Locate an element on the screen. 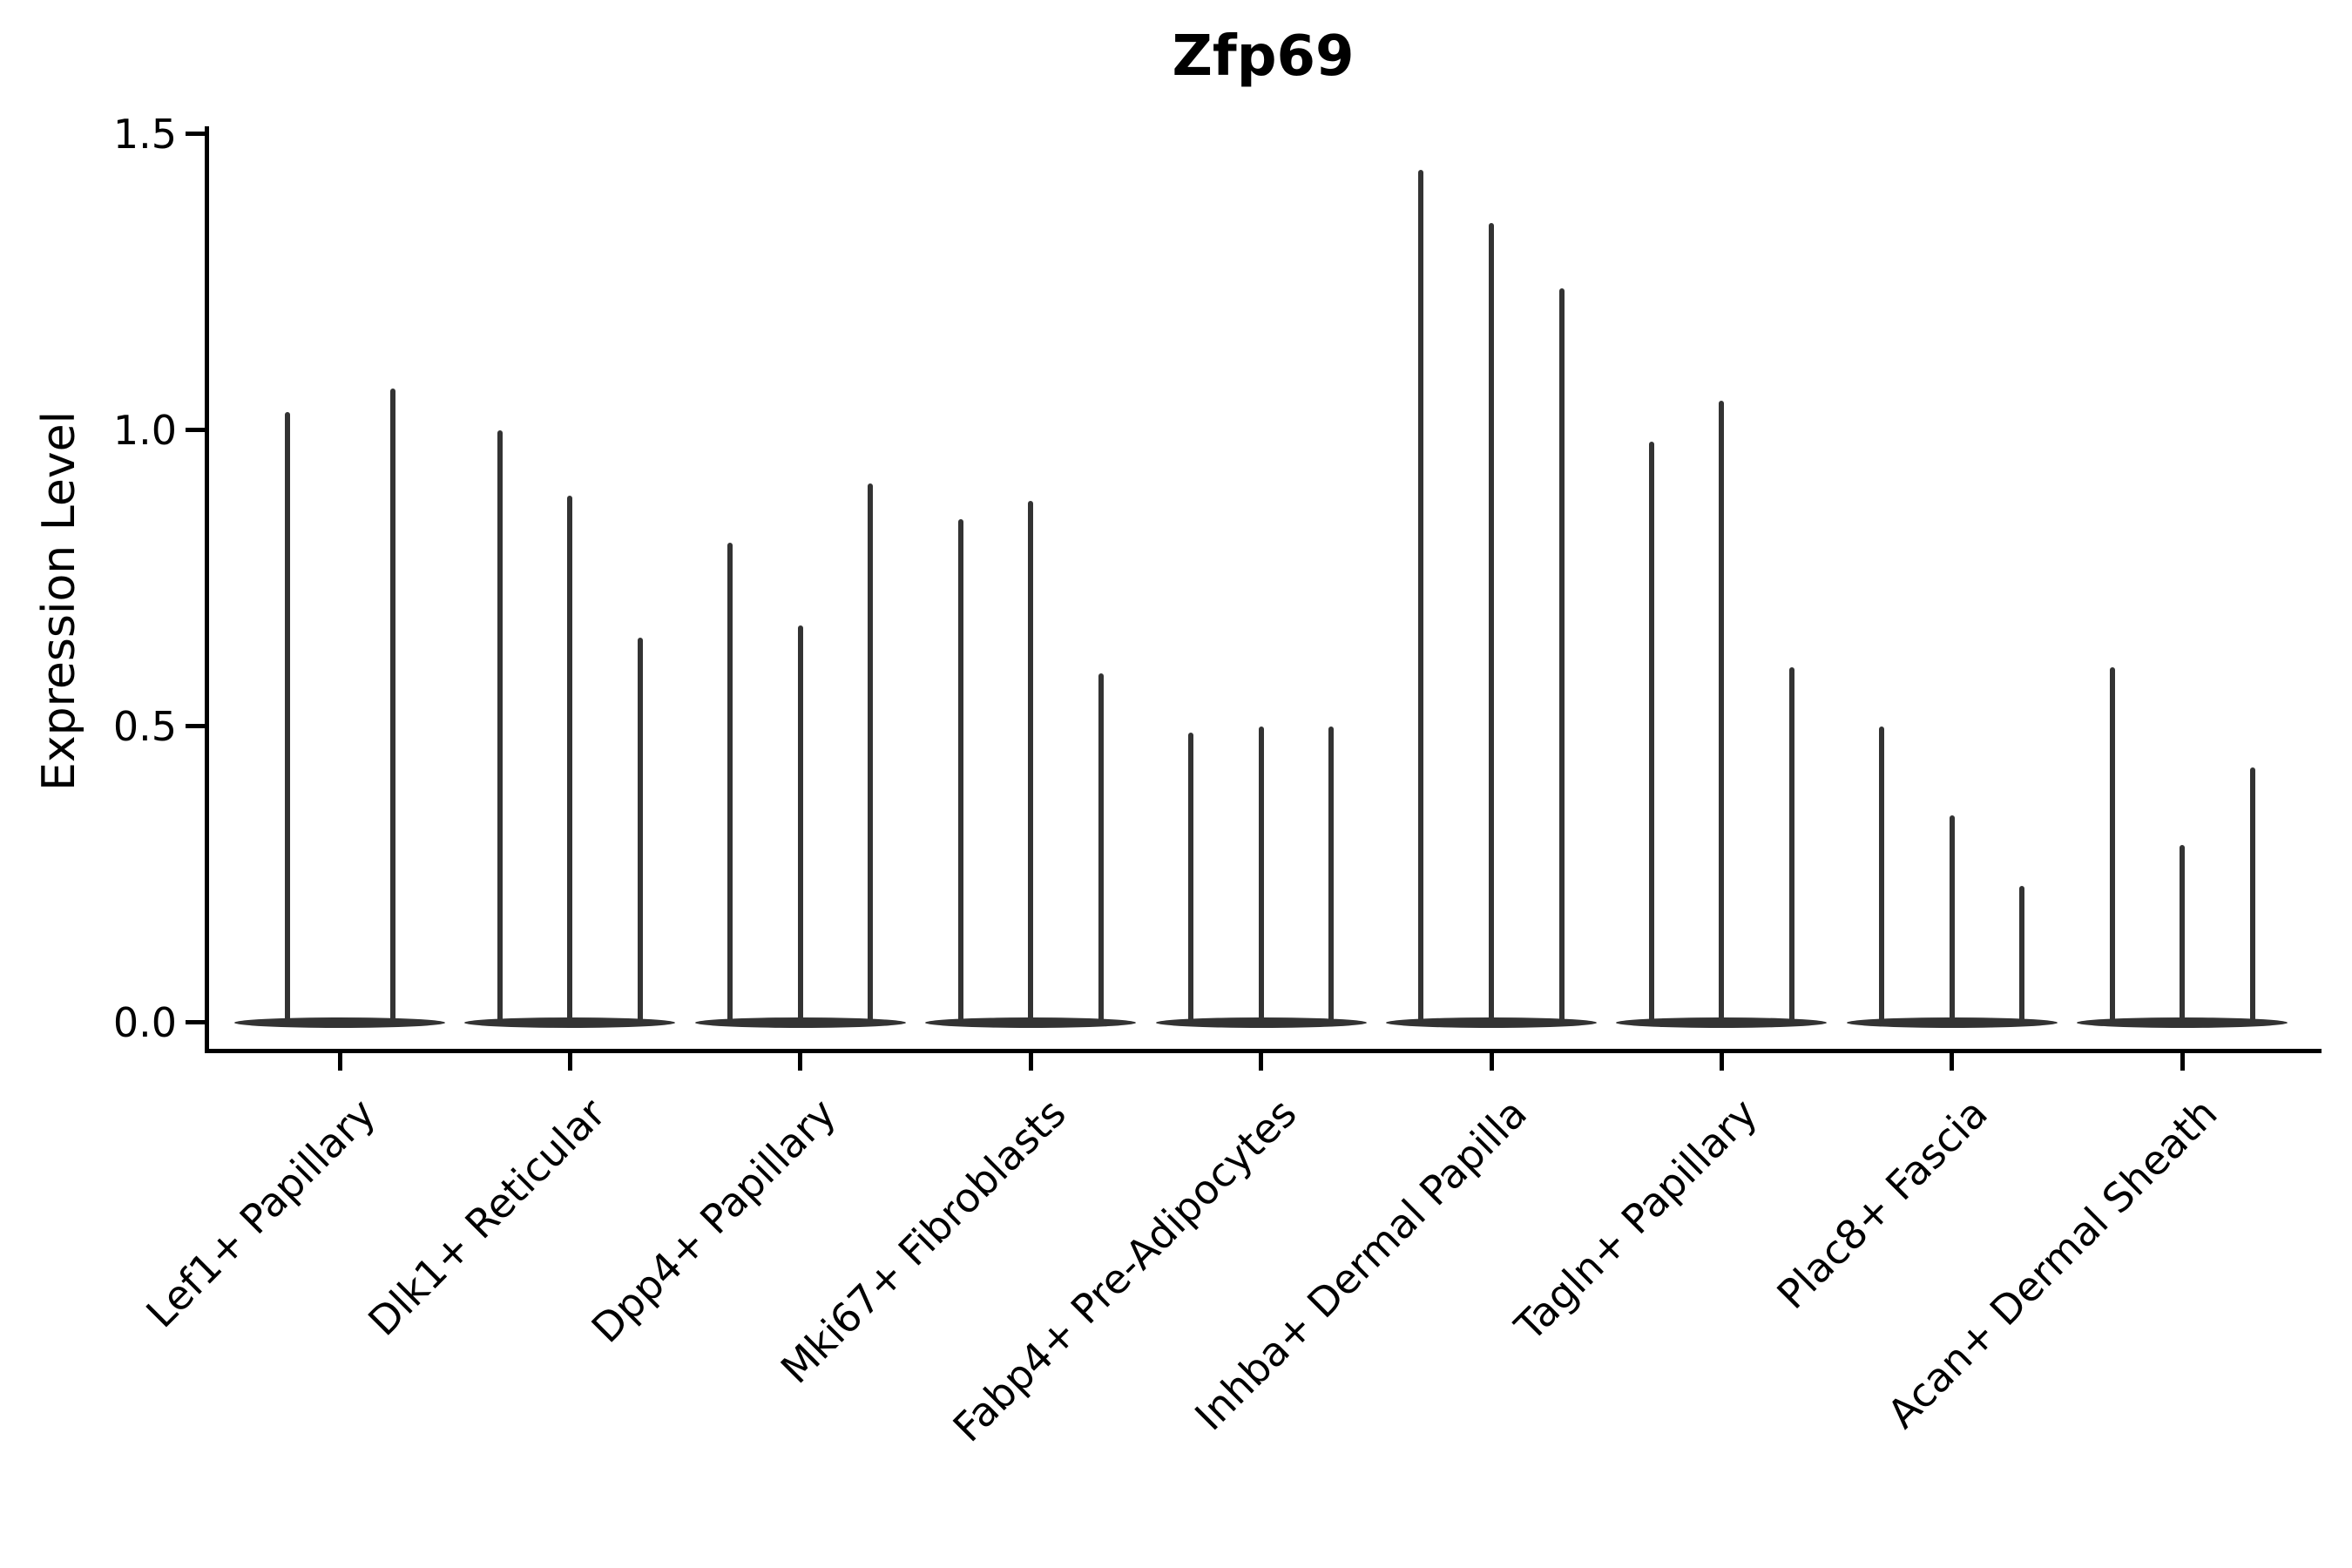 Image resolution: width=2352 pixels, height=1568 pixels. x-tick-label: Tagln+ Papillary is located at coordinates (1636, 1219).